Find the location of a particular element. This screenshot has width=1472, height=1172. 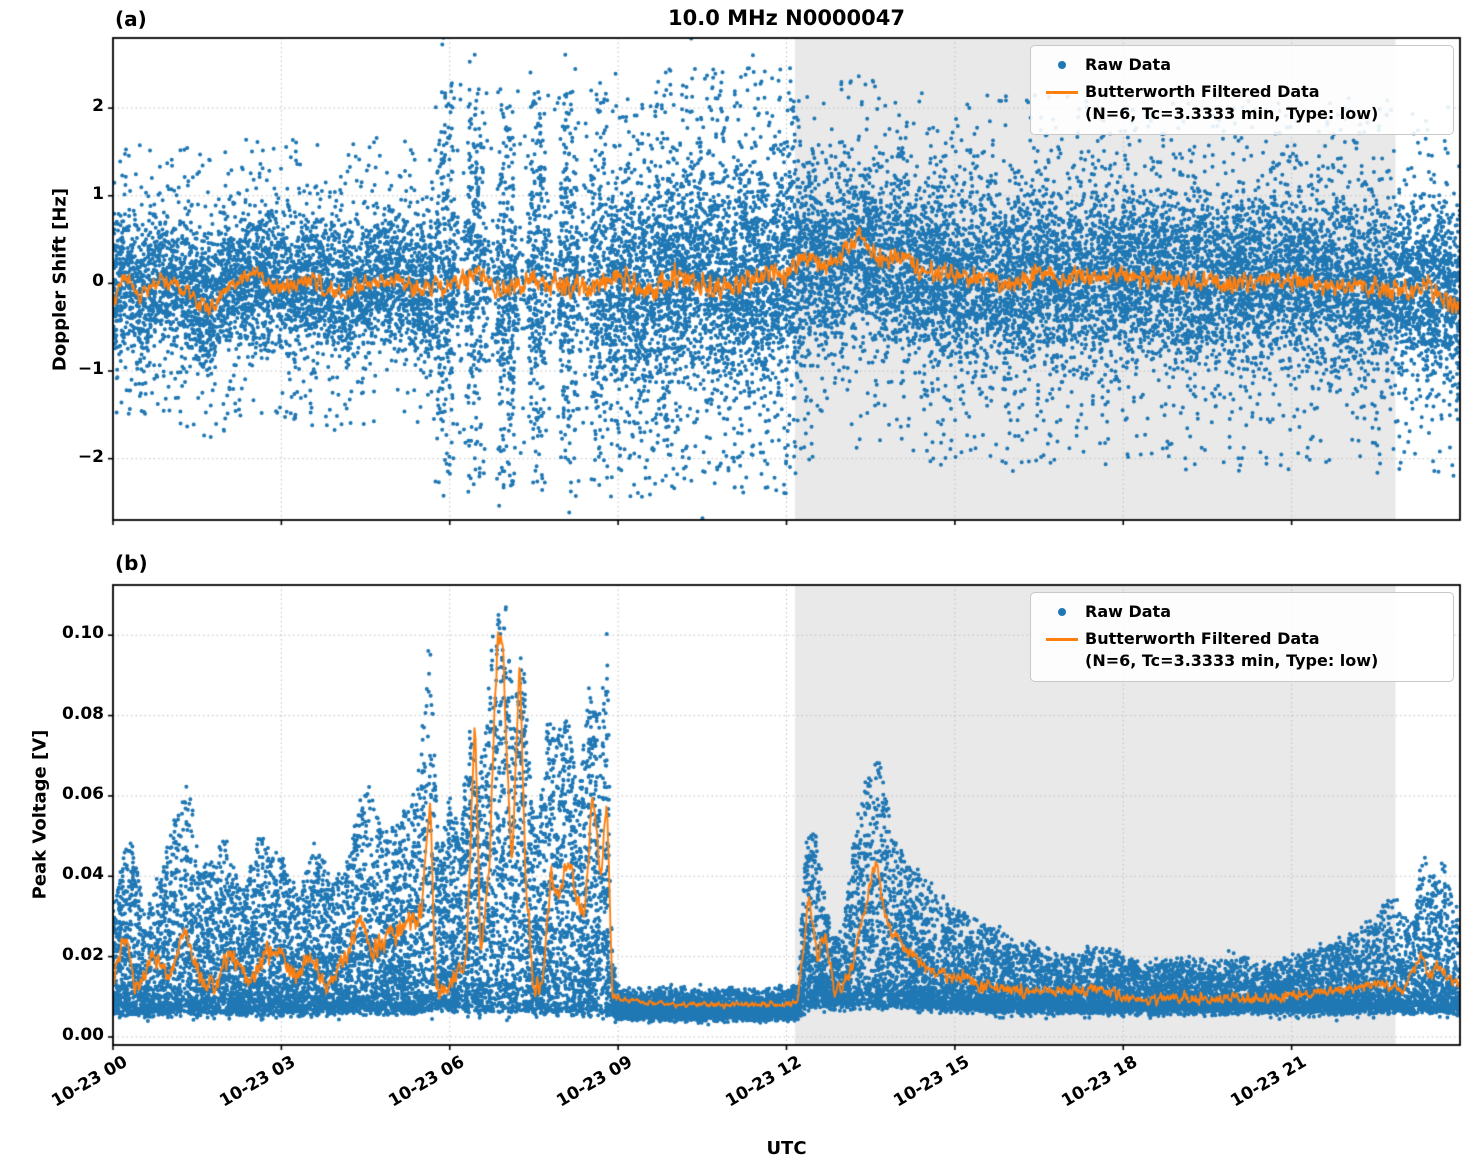

y-tick-label: 0.04 is located at coordinates (83, 874).